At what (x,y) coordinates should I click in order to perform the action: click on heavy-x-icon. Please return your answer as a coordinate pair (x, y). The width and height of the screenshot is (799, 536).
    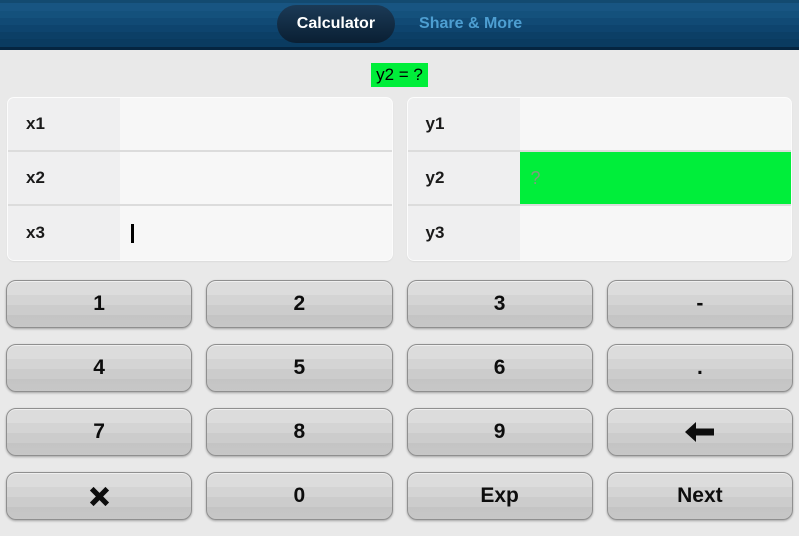
    Looking at the image, I should click on (99, 496).